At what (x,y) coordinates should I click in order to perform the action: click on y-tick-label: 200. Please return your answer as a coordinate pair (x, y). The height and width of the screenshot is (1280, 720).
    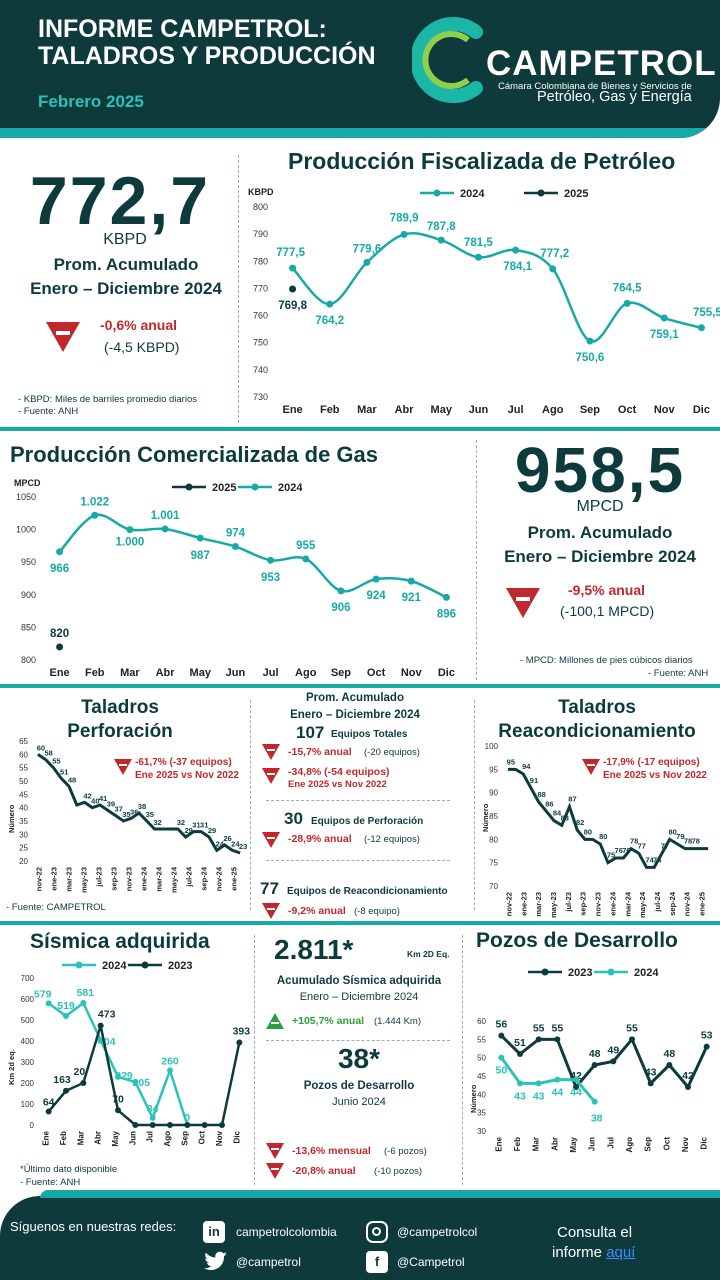
    Looking at the image, I should click on (28, 1083).